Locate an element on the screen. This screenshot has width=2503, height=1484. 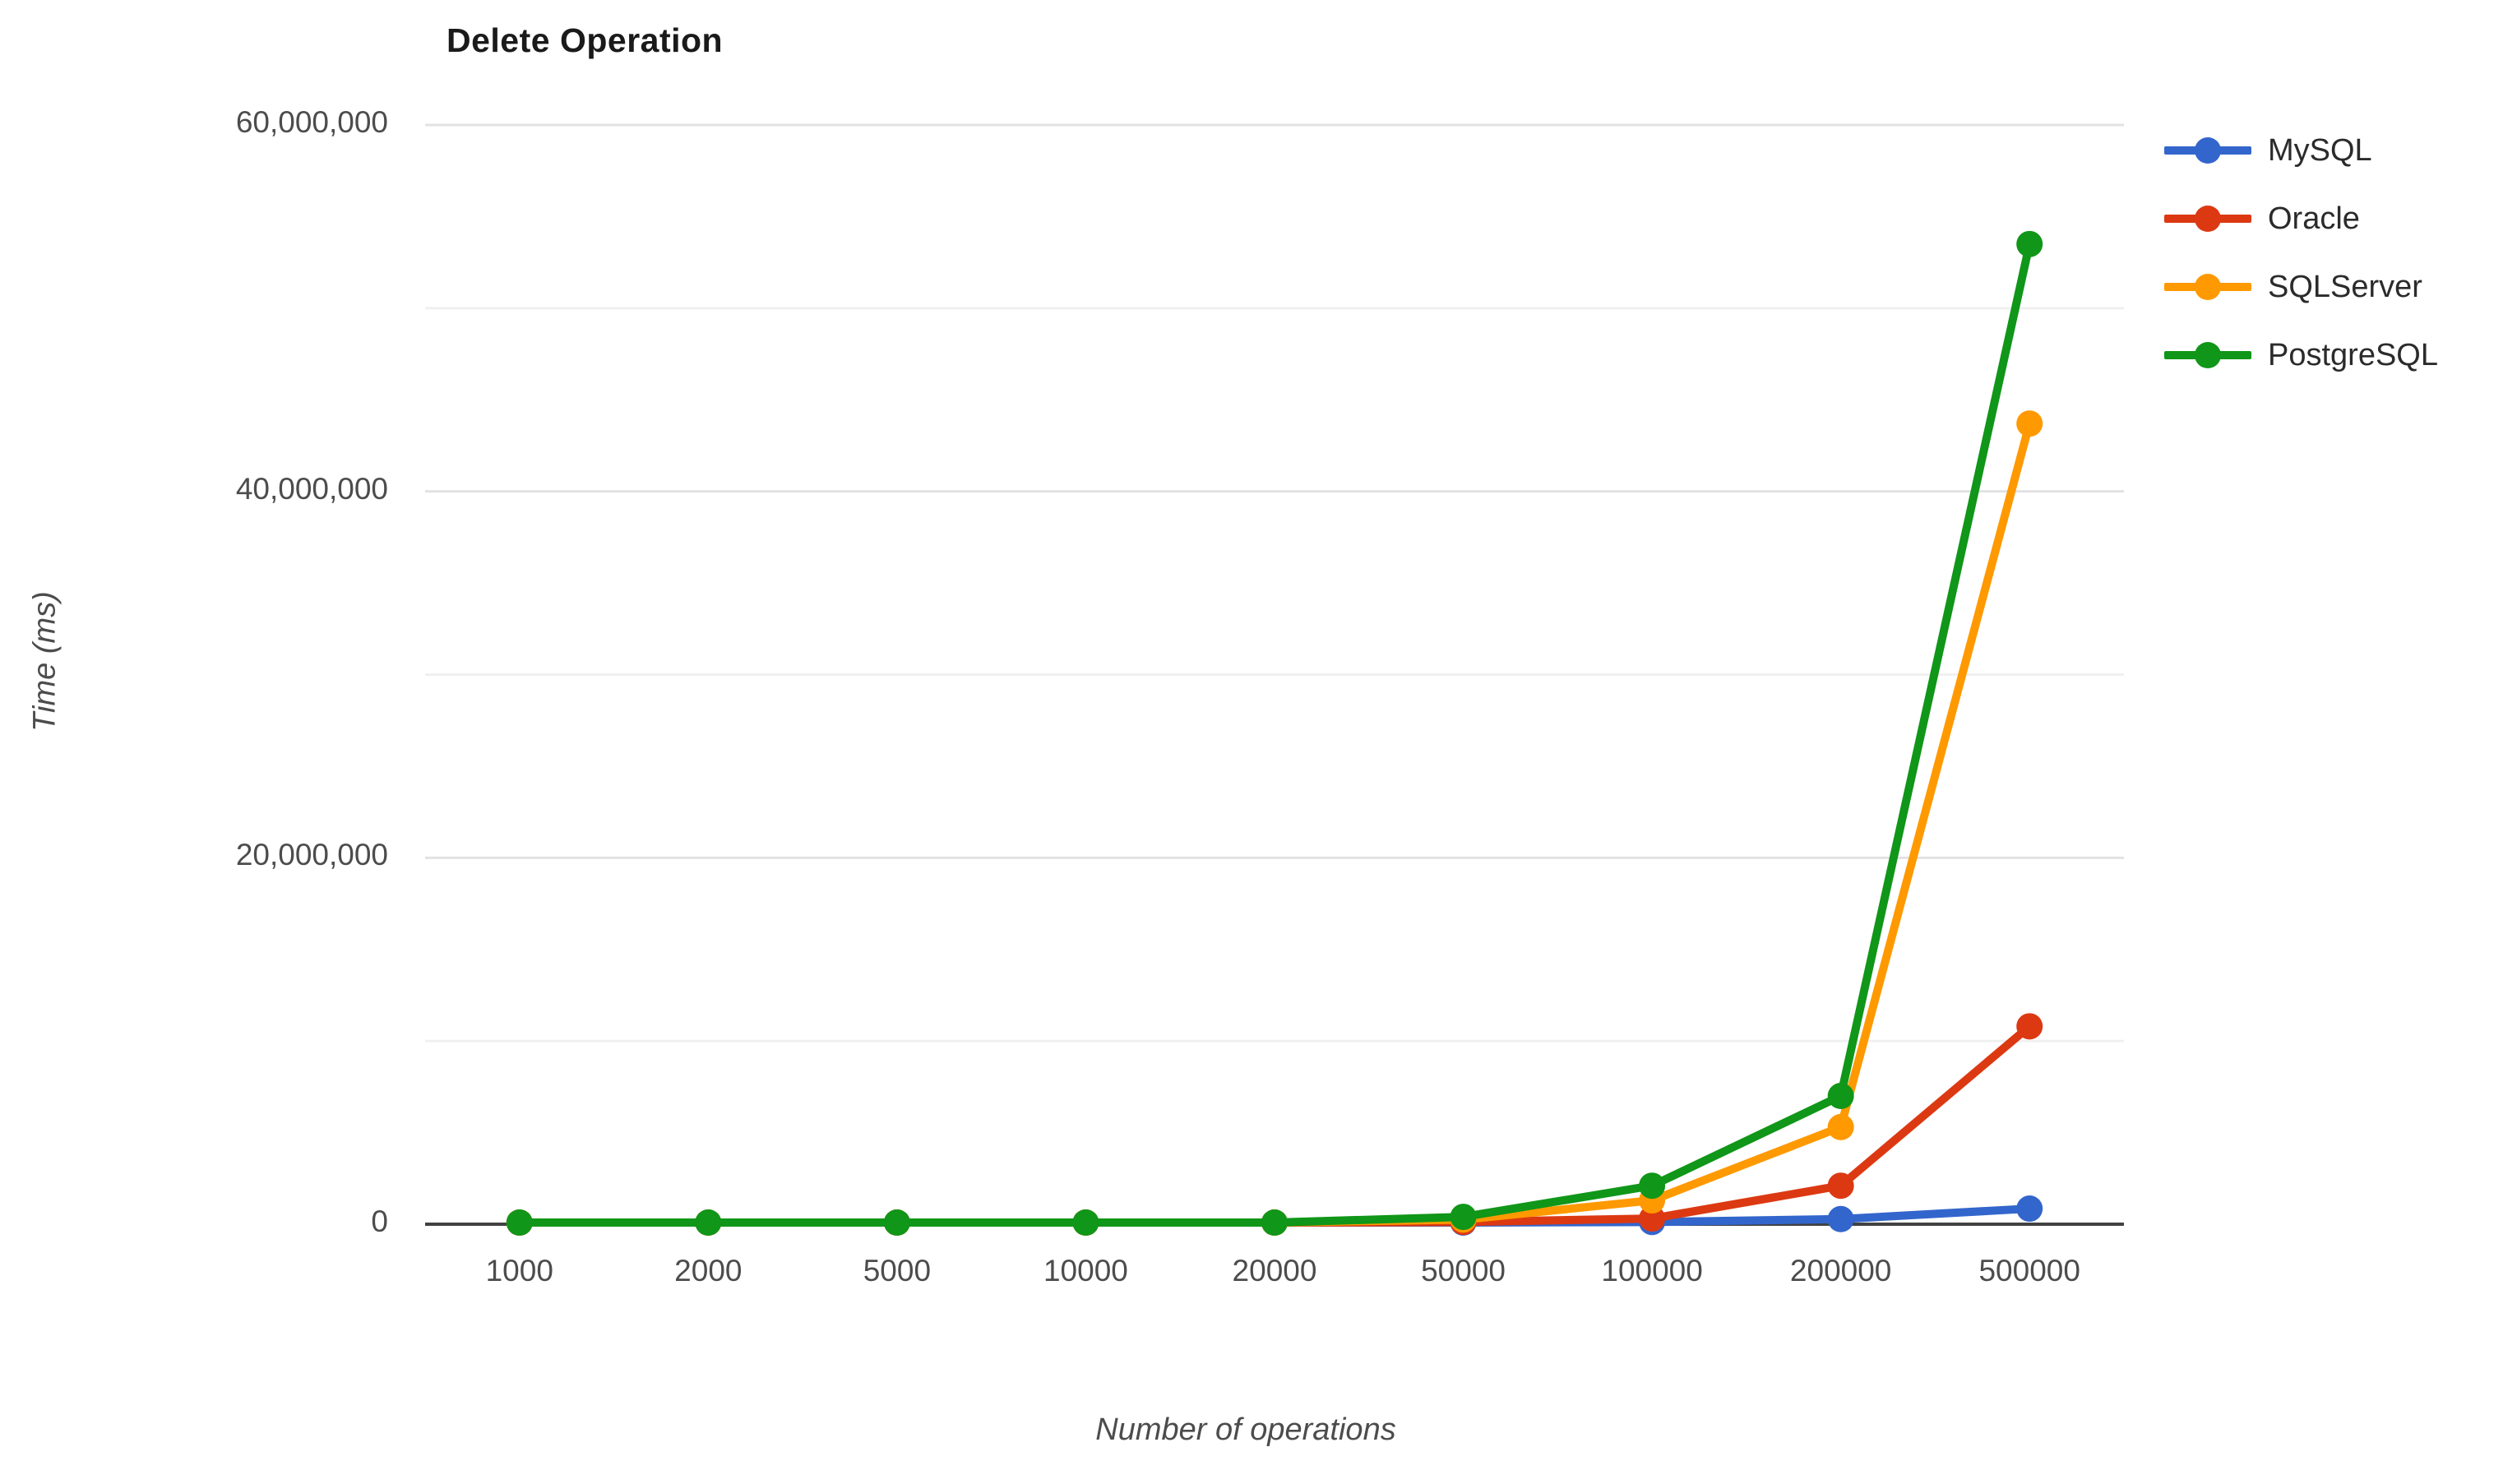
x-tick-label: 10000 is located at coordinates (1085, 1271).